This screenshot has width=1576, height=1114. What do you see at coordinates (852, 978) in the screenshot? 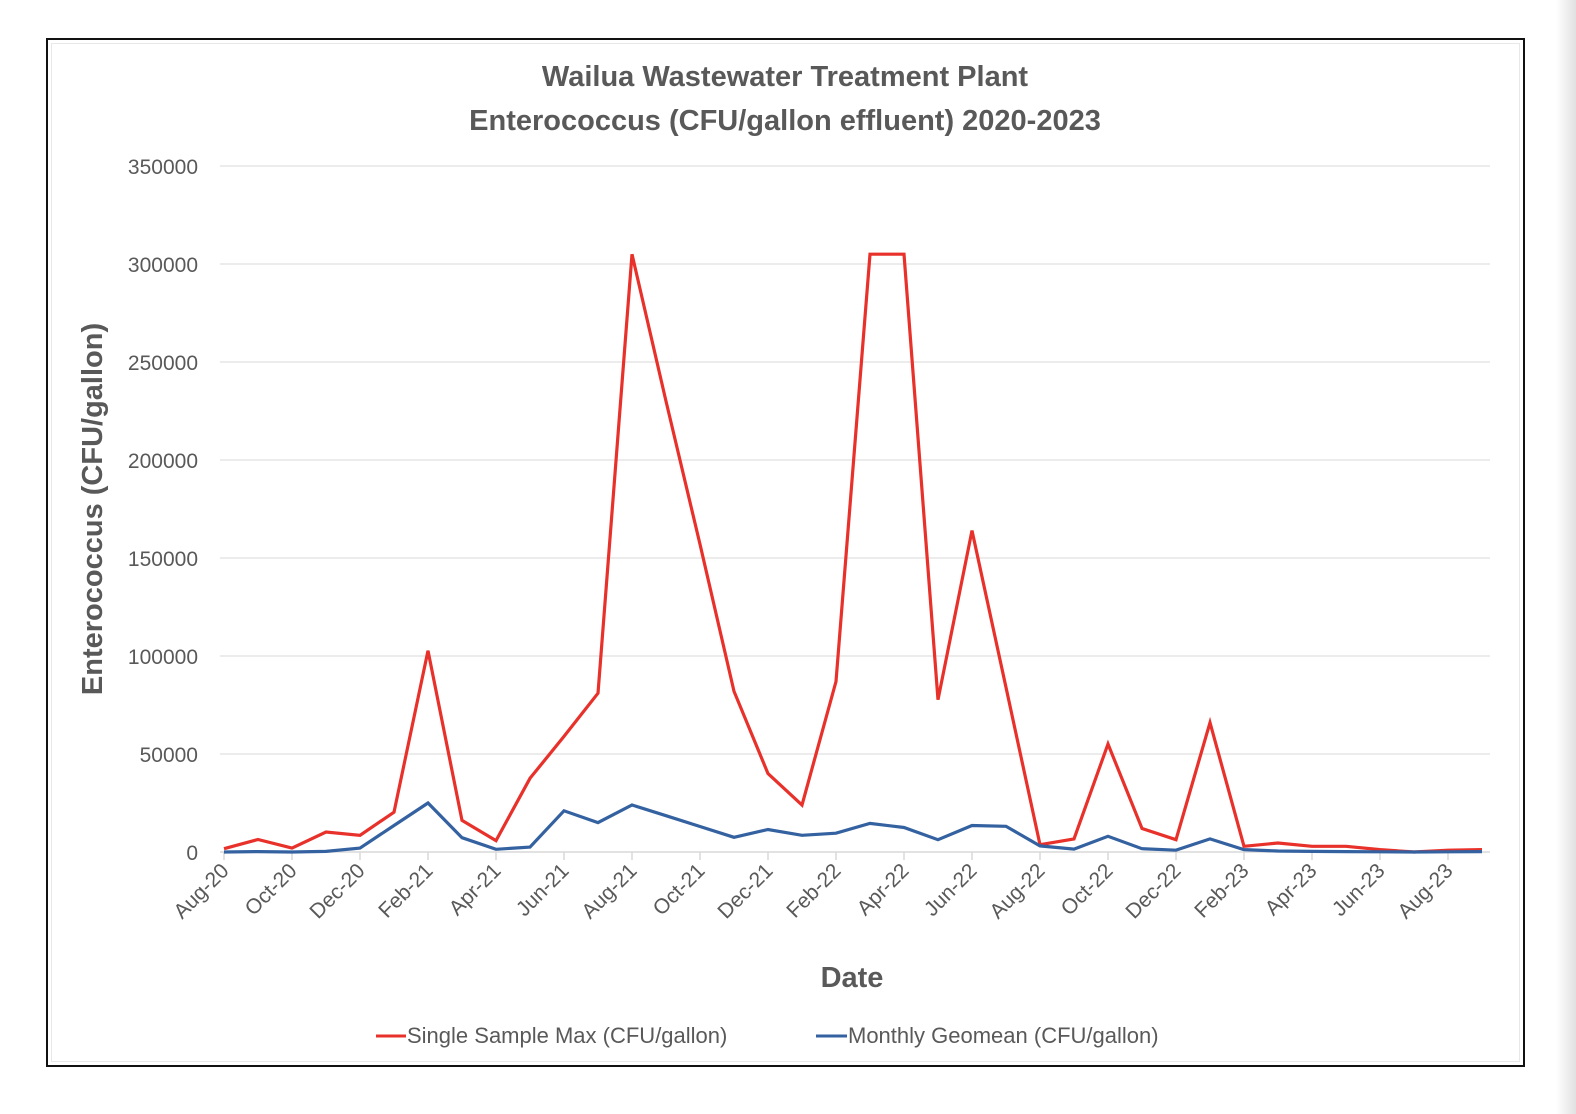
I see `x-axis-title: Date` at bounding box center [852, 978].